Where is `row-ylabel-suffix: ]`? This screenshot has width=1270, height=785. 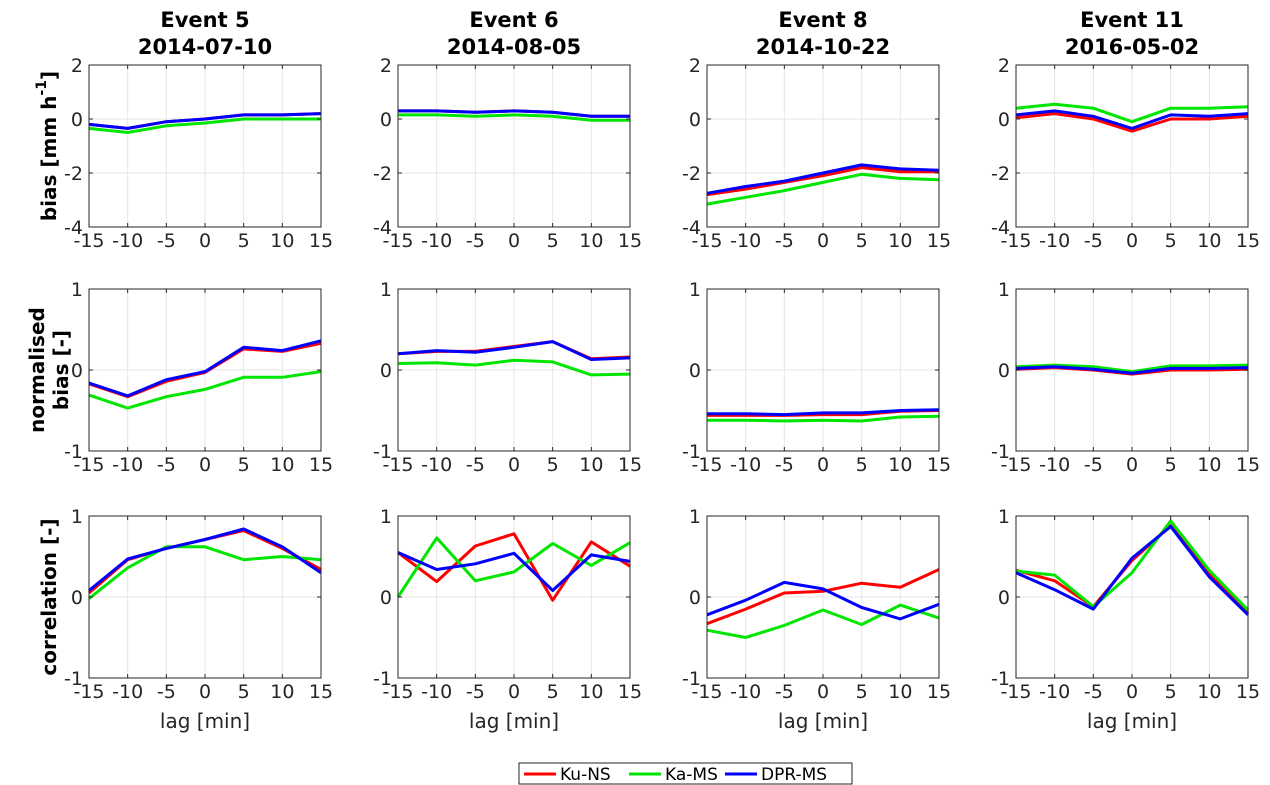 row-ylabel-suffix: ] is located at coordinates (49, 75).